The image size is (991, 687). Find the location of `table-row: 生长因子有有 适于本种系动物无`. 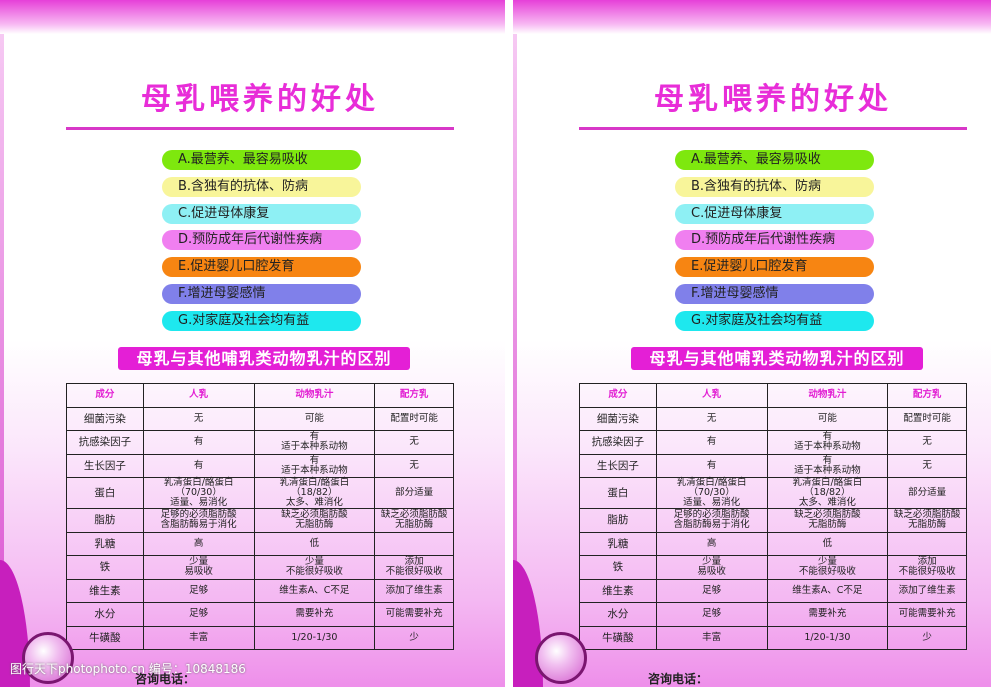

table-row: 生长因子有有 适于本种系动物无 is located at coordinates (773, 465).